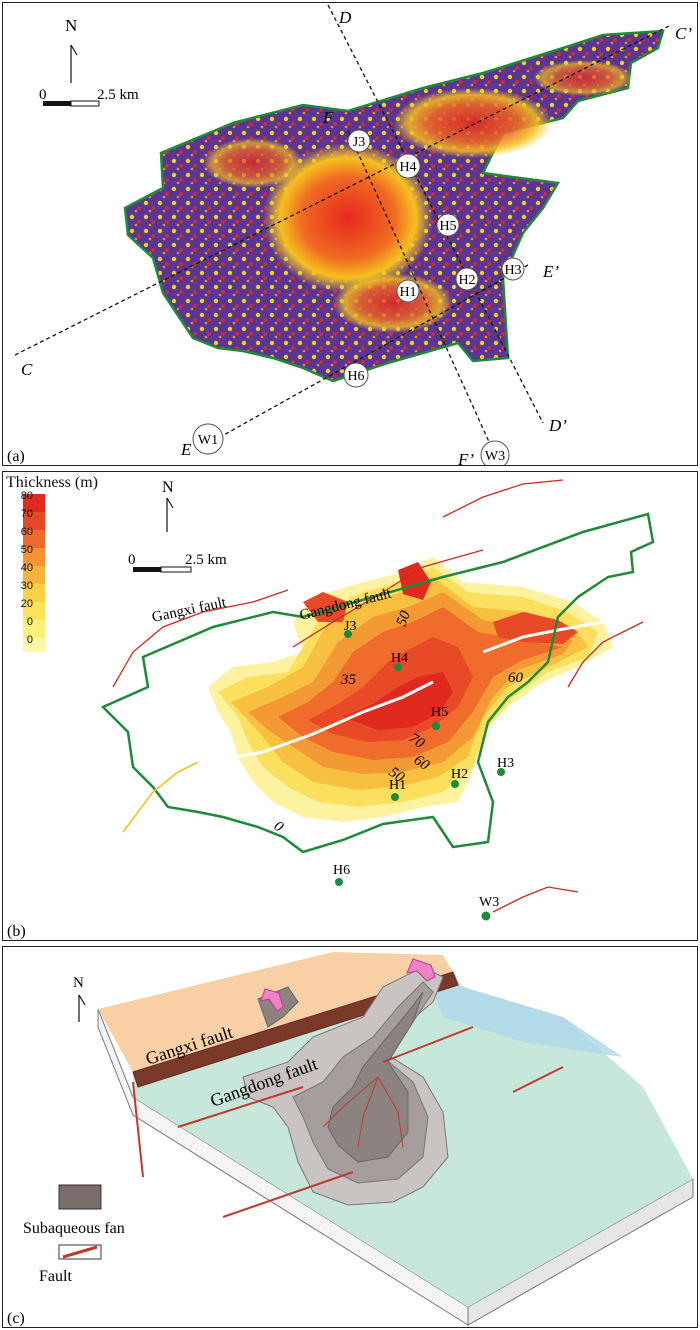  What do you see at coordinates (348, 680) in the screenshot?
I see `contour-label-35: 35` at bounding box center [348, 680].